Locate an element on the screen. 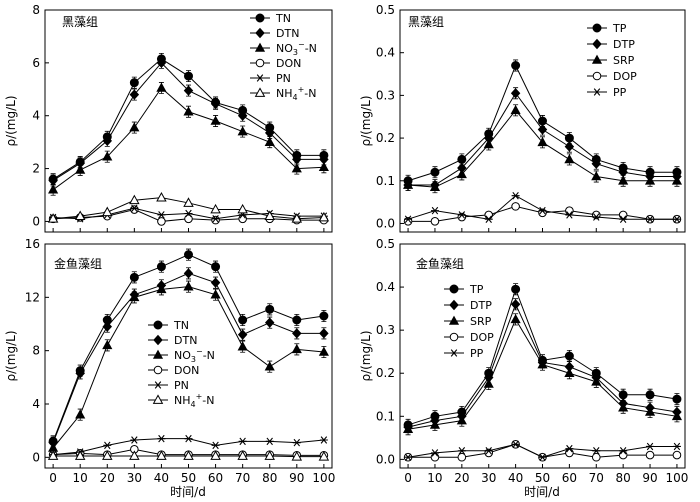  legend-item: DTN is located at coordinates (172, 340).